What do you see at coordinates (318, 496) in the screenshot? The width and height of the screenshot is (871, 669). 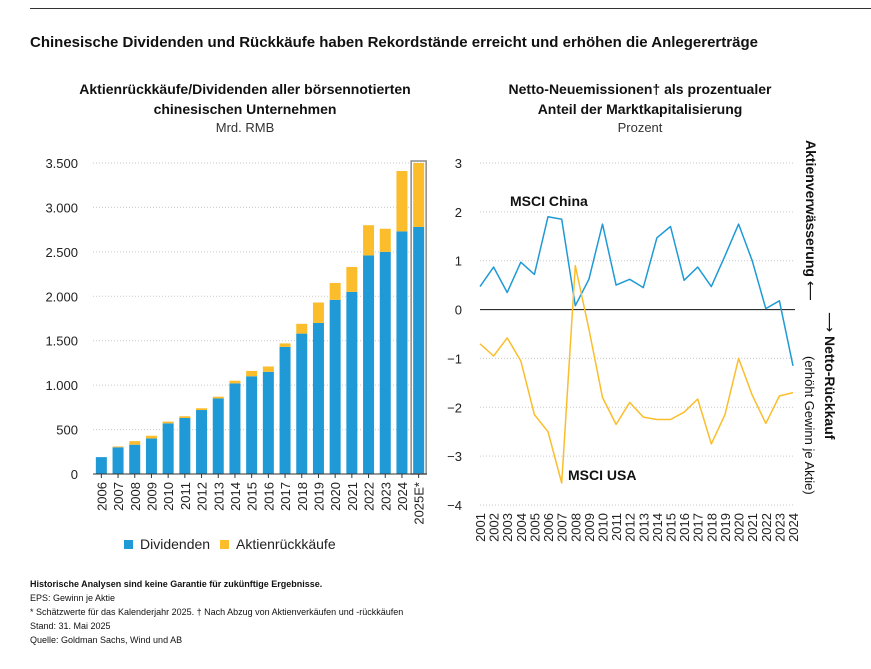 I see `bar-x-tick-label: 2019` at bounding box center [318, 496].